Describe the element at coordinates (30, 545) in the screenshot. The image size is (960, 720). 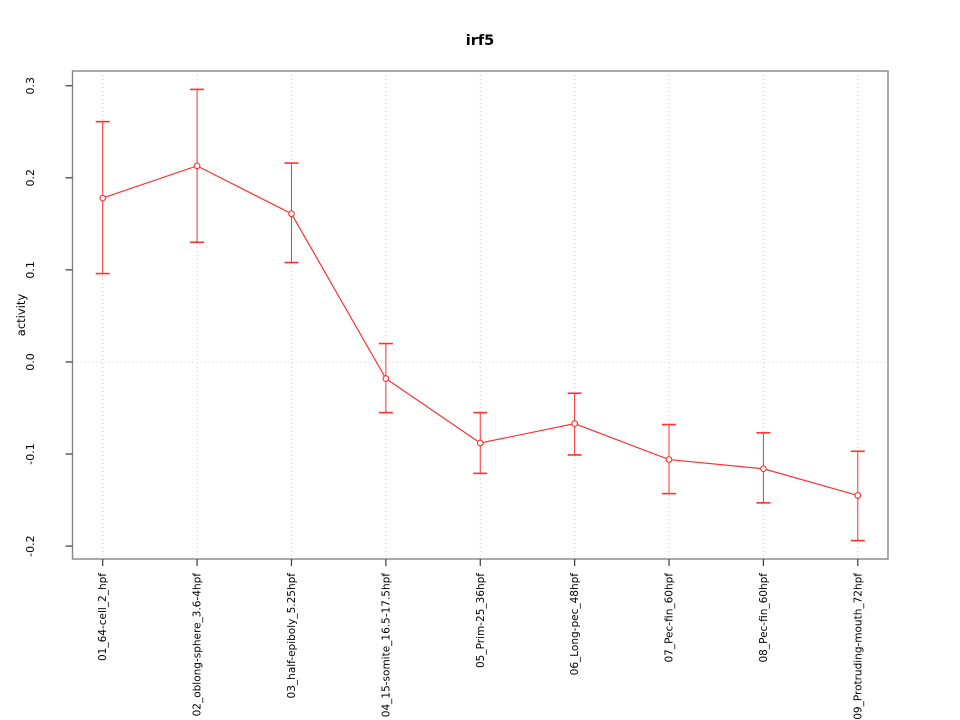
I see `y-tick-label: -0.2` at that location.